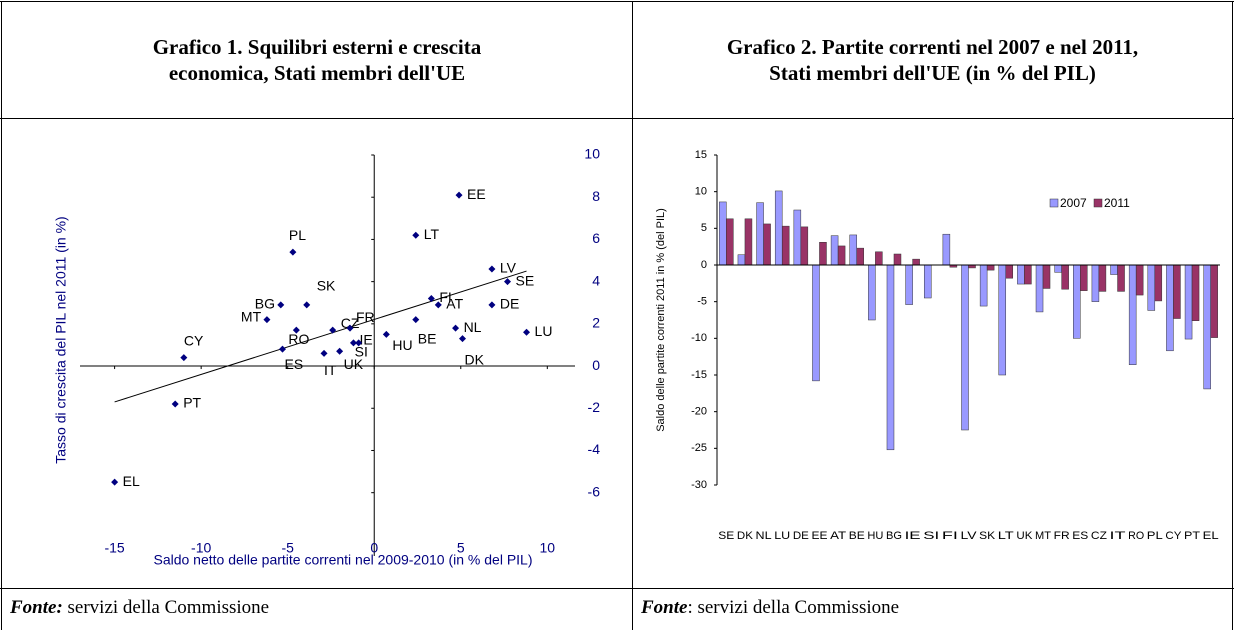 The height and width of the screenshot is (630, 1234). I want to click on x-tick-label: EL, so click(1211, 536).